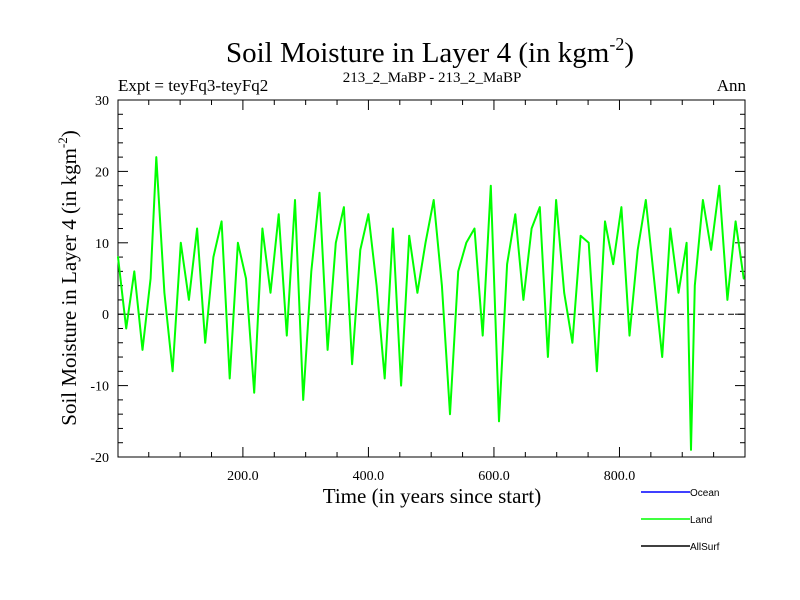 The image size is (800, 600). What do you see at coordinates (369, 476) in the screenshot?
I see `x-tick-label: 400.0` at bounding box center [369, 476].